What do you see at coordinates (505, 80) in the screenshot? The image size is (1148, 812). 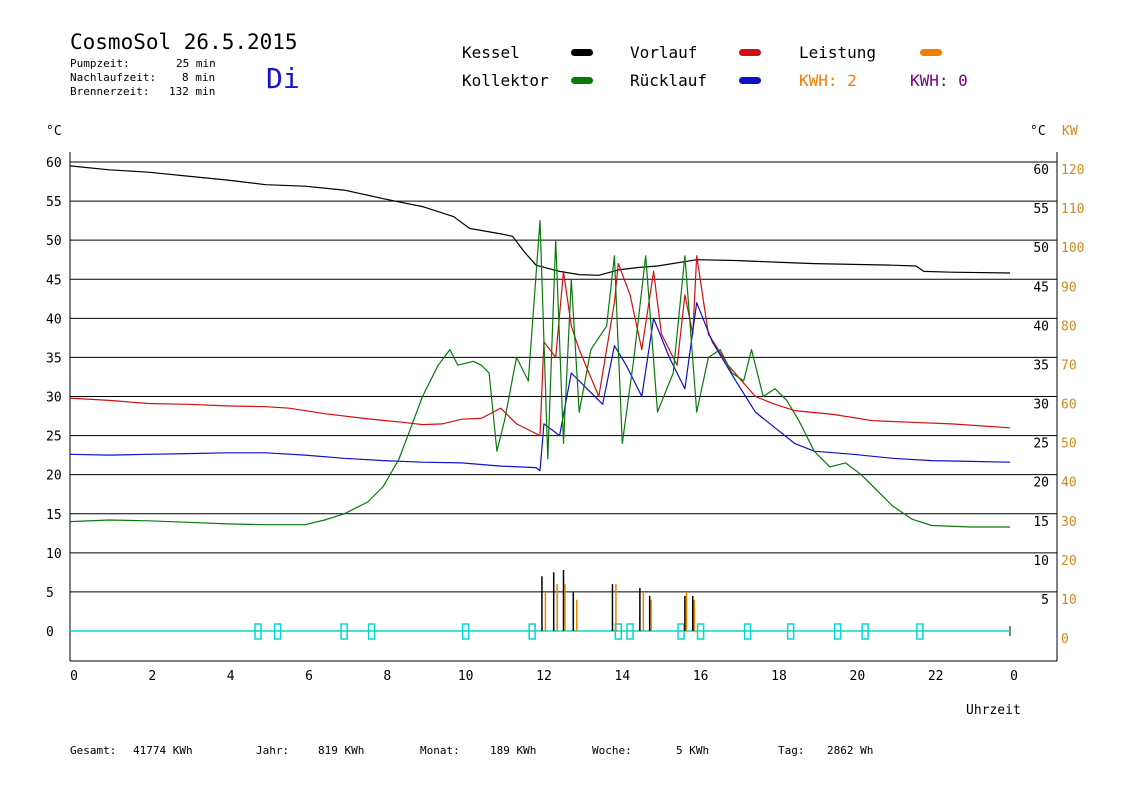 I see `legend-kollektor: Kollektor` at bounding box center [505, 80].